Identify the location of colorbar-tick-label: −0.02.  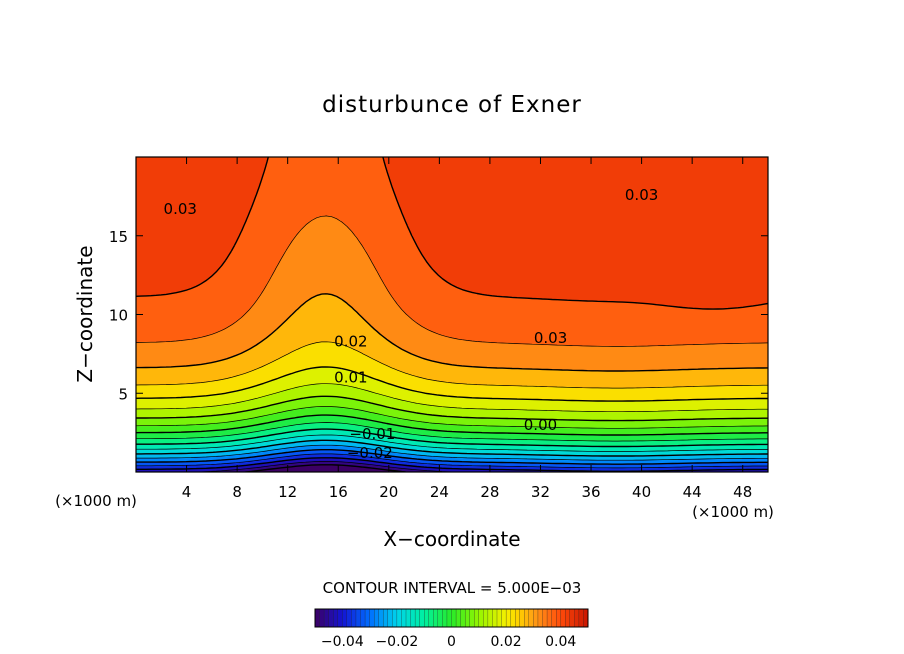
(396, 642).